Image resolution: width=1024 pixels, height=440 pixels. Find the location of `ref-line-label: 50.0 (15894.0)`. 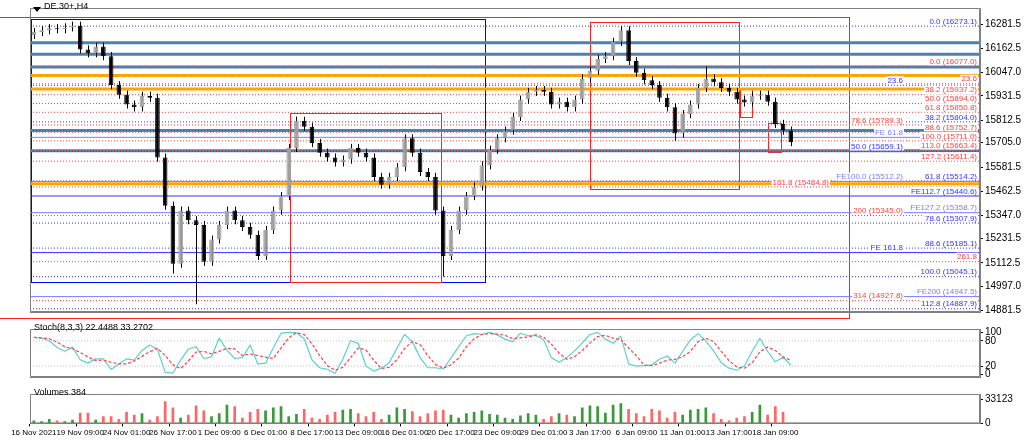

ref-line-label: 50.0 (15894.0) is located at coordinates (951, 99).